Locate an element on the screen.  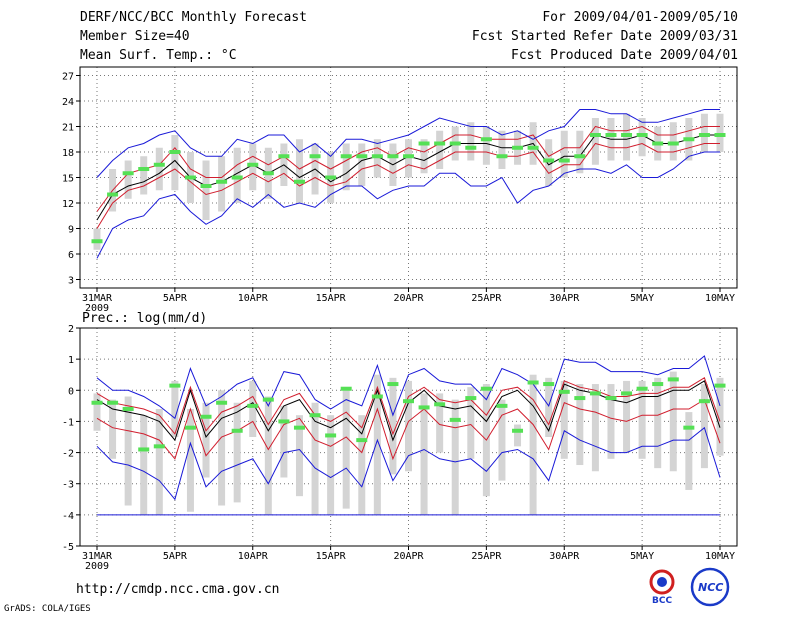
source-url: http://cmdp.ncc.cma.gov.cn is located at coordinates (178, 589).